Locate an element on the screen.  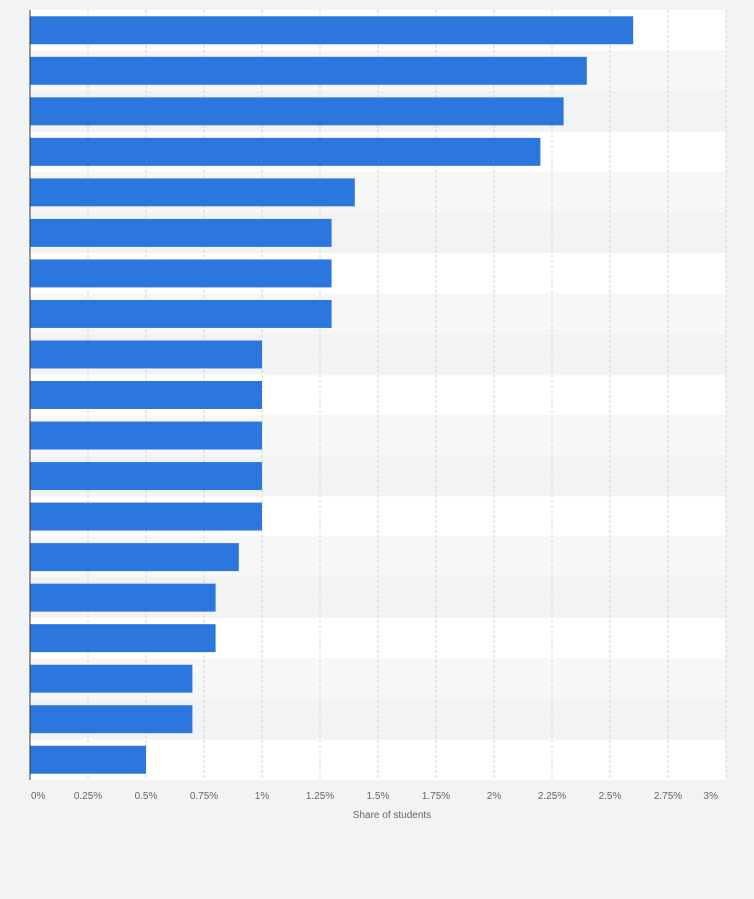
x-tick-label: 2.75% is located at coordinates (668, 796).